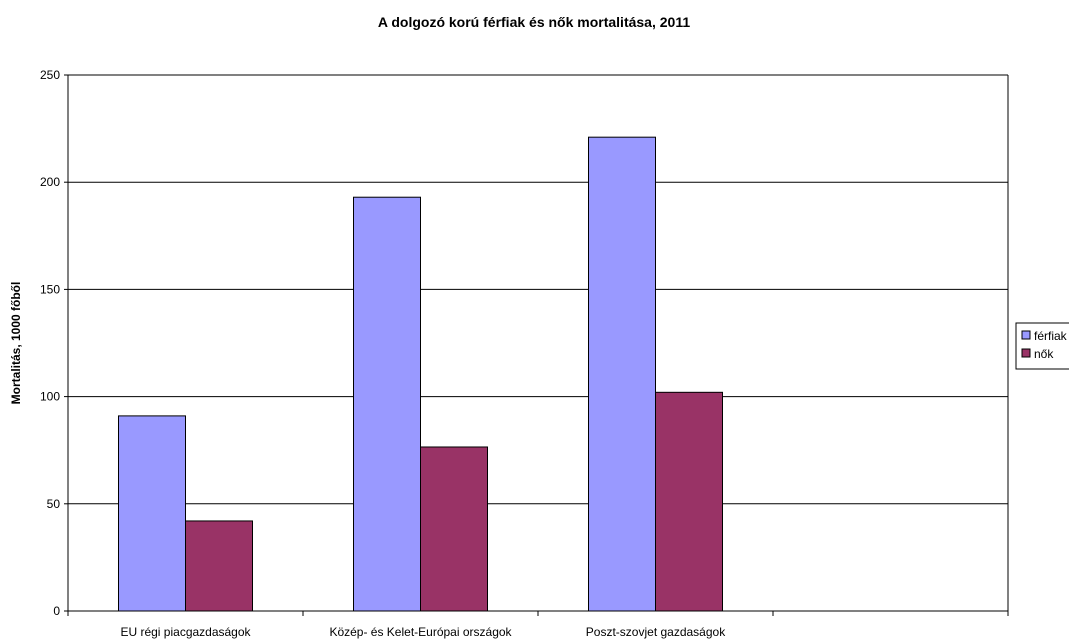  I want to click on y-tick-label: 50, so click(54, 504).